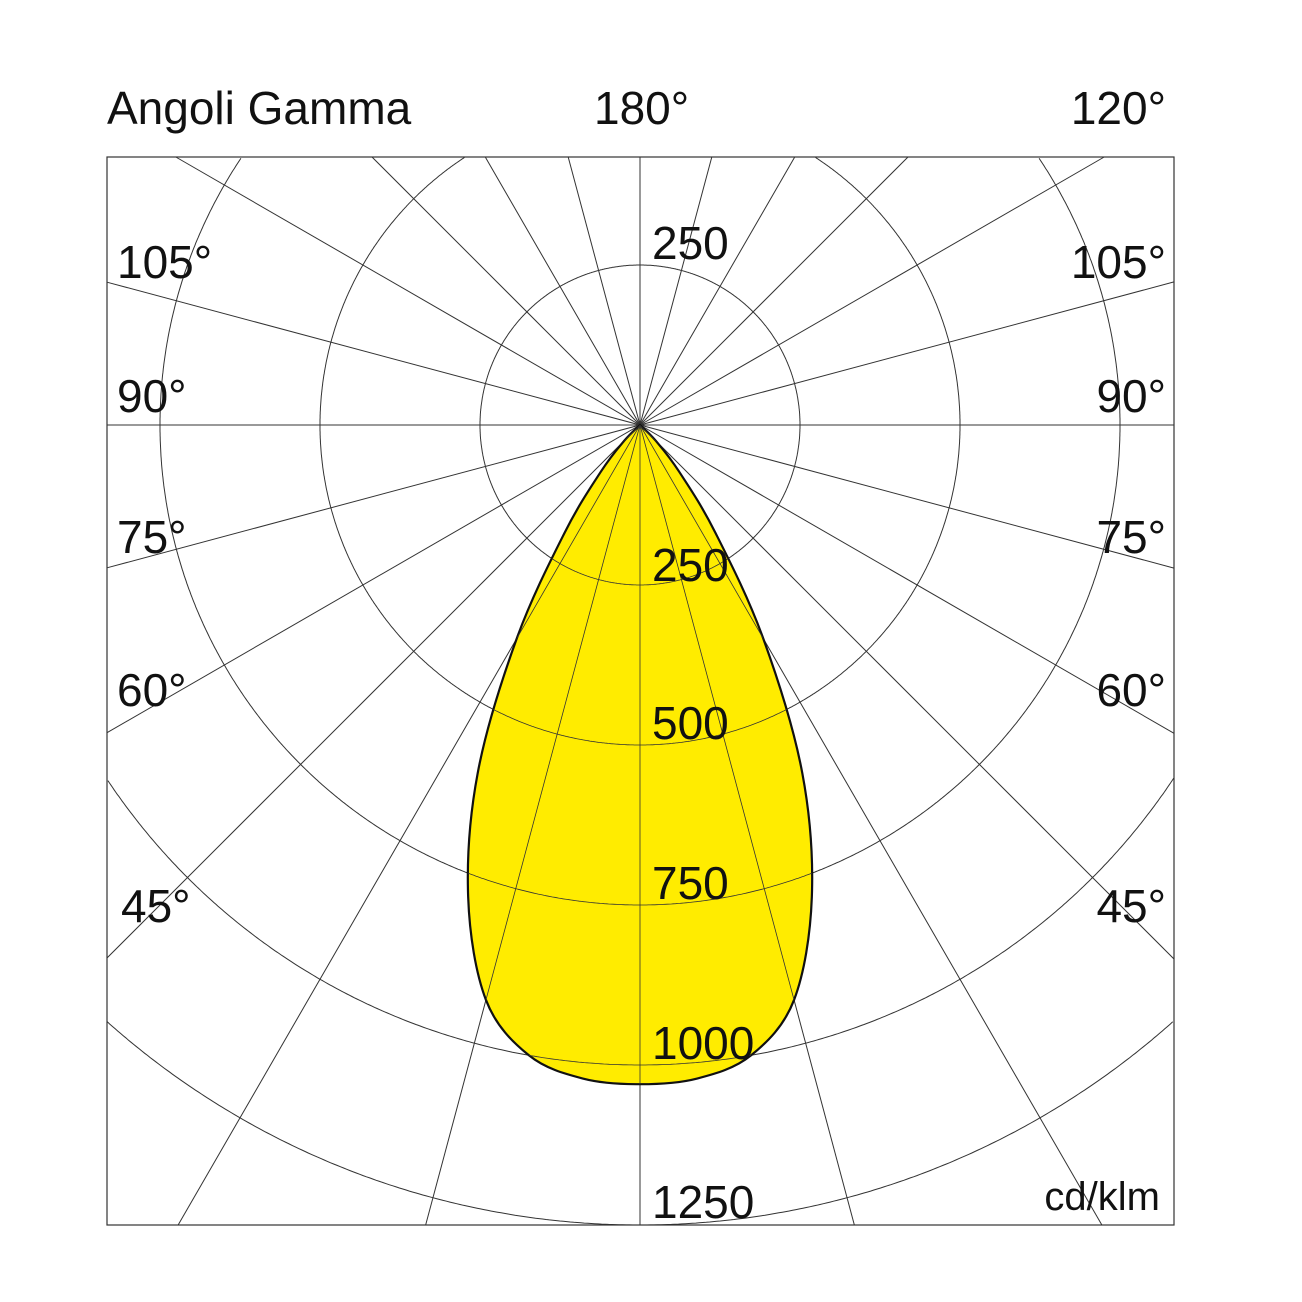 This screenshot has width=1302, height=1302. Describe the element at coordinates (164, 262) in the screenshot. I see `angle-label-left-105: 105°` at that location.